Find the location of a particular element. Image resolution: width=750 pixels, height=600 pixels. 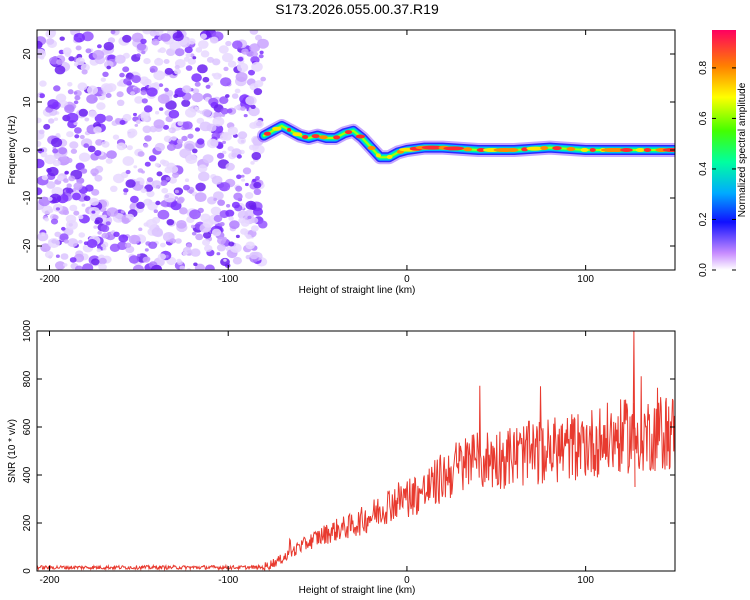

spectrogram-y-tick-label: 10 is located at coordinates (27, 102).